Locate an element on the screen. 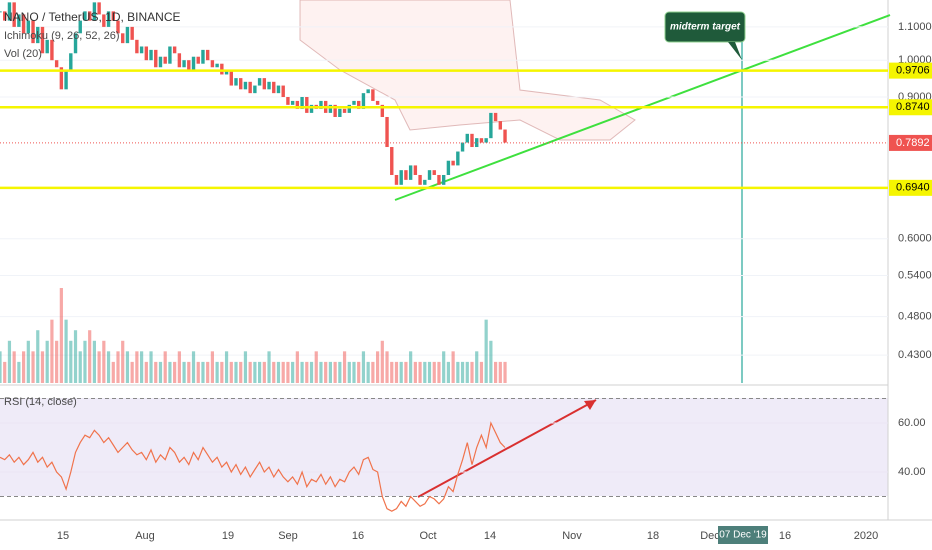 The height and width of the screenshot is (550, 932). x-tick-label: Sep is located at coordinates (288, 536).